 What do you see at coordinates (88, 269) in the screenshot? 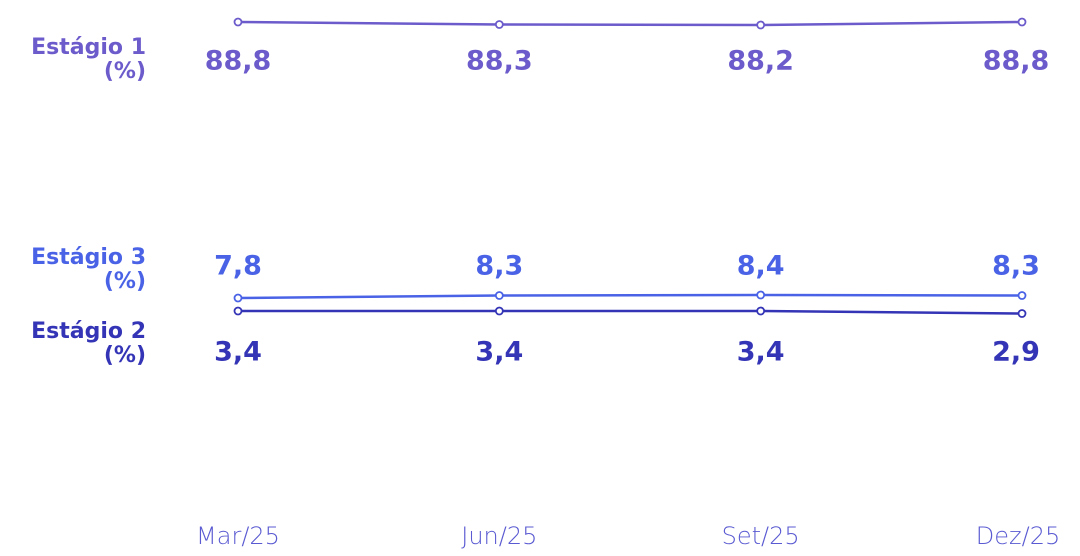
I see `series-name: Estágio 3 (%)` at bounding box center [88, 269].